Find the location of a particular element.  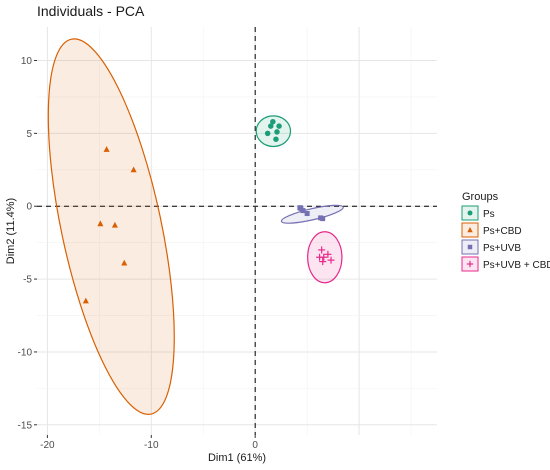

legend-item: Ps+UVB + CBD is located at coordinates (505, 264).